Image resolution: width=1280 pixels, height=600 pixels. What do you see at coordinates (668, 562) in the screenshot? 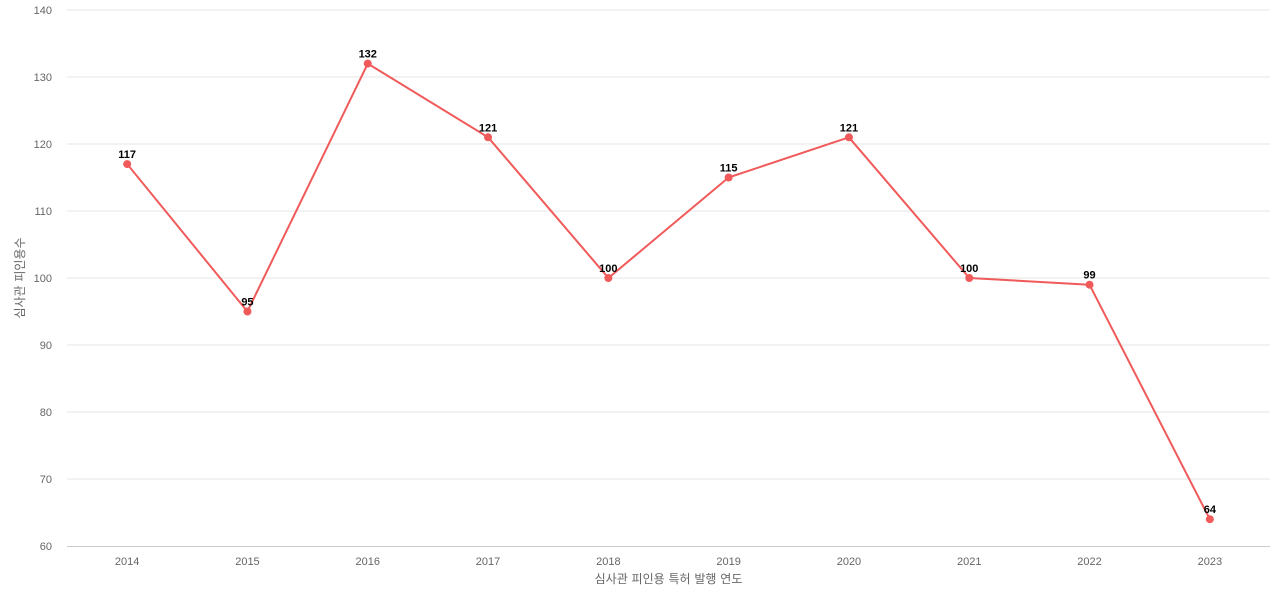
I see `x-tick-labels: 2014 2015 2016 2017 2018 2019 2020 2021 2022 2023` at bounding box center [668, 562].